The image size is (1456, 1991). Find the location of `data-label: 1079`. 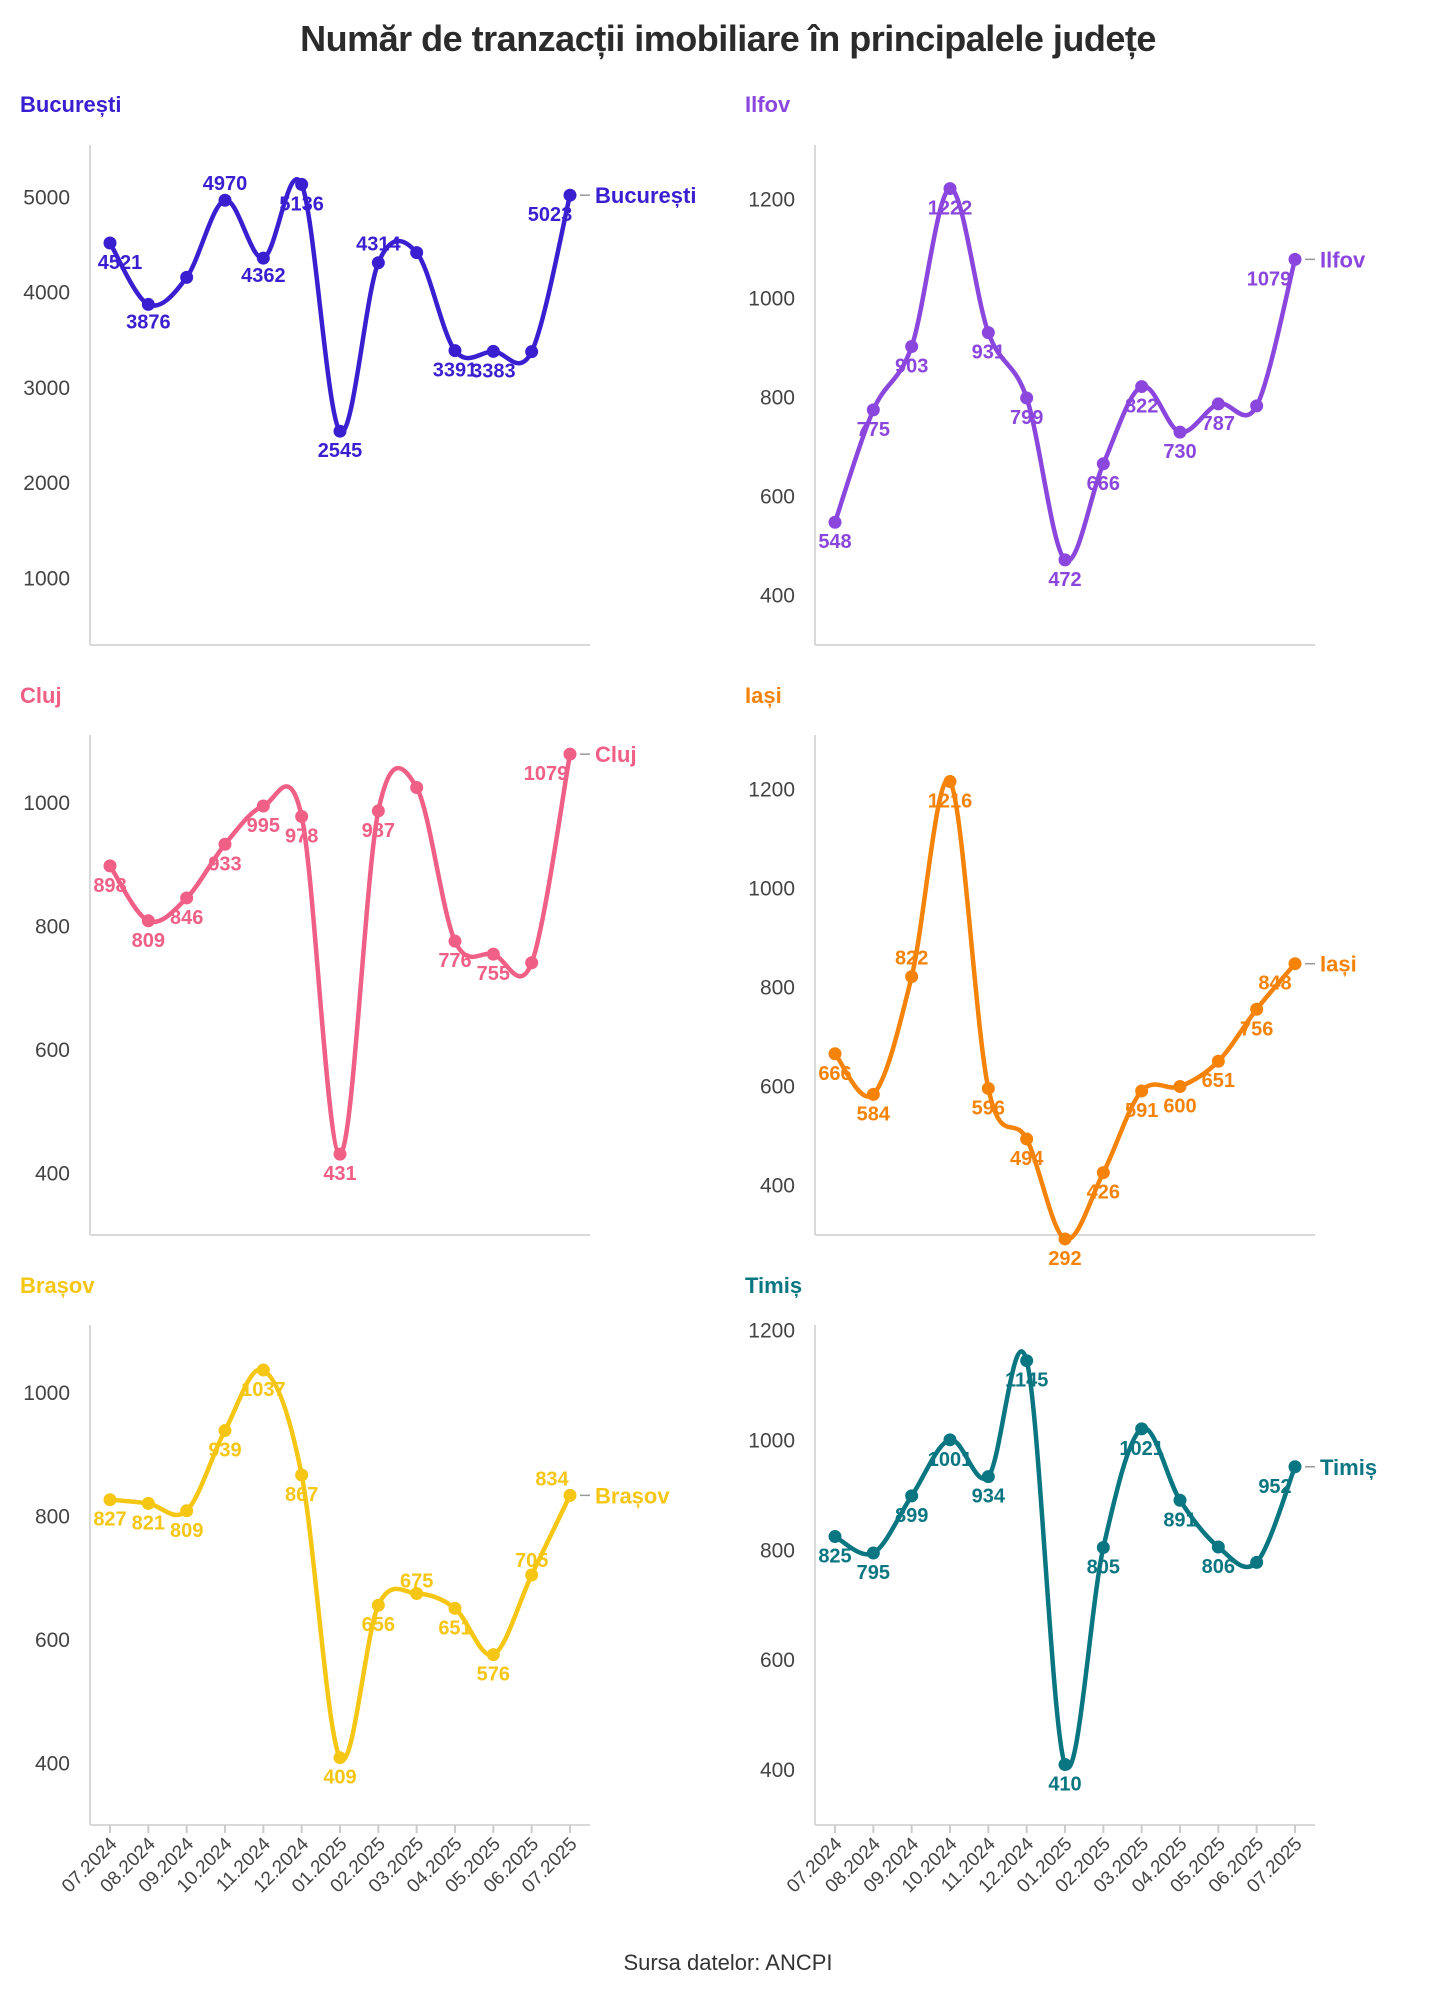

data-label: 1079 is located at coordinates (546, 774).